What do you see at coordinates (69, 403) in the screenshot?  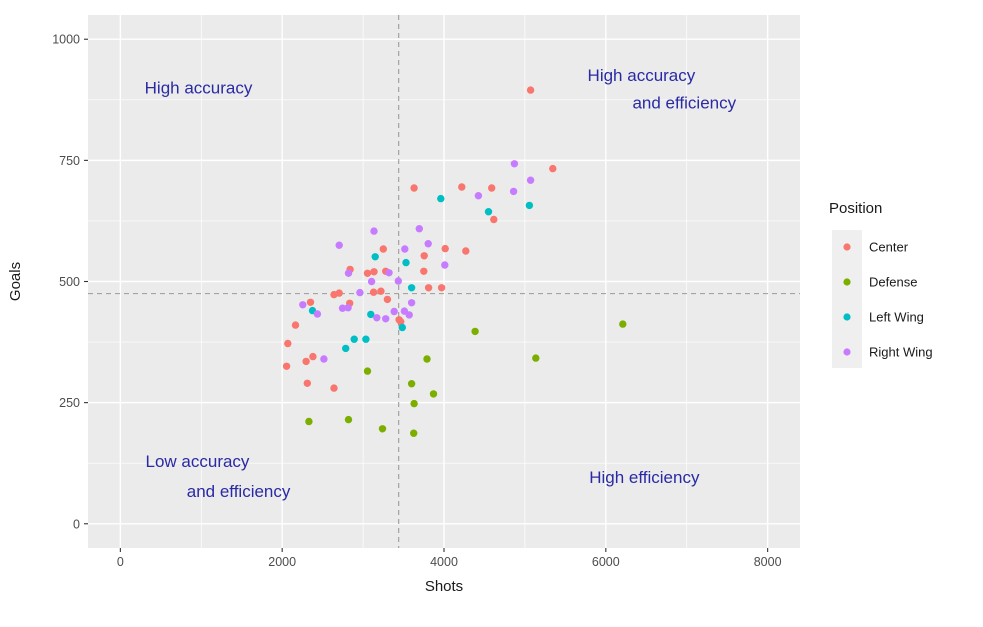 I see `y-tick-label: 250` at bounding box center [69, 403].